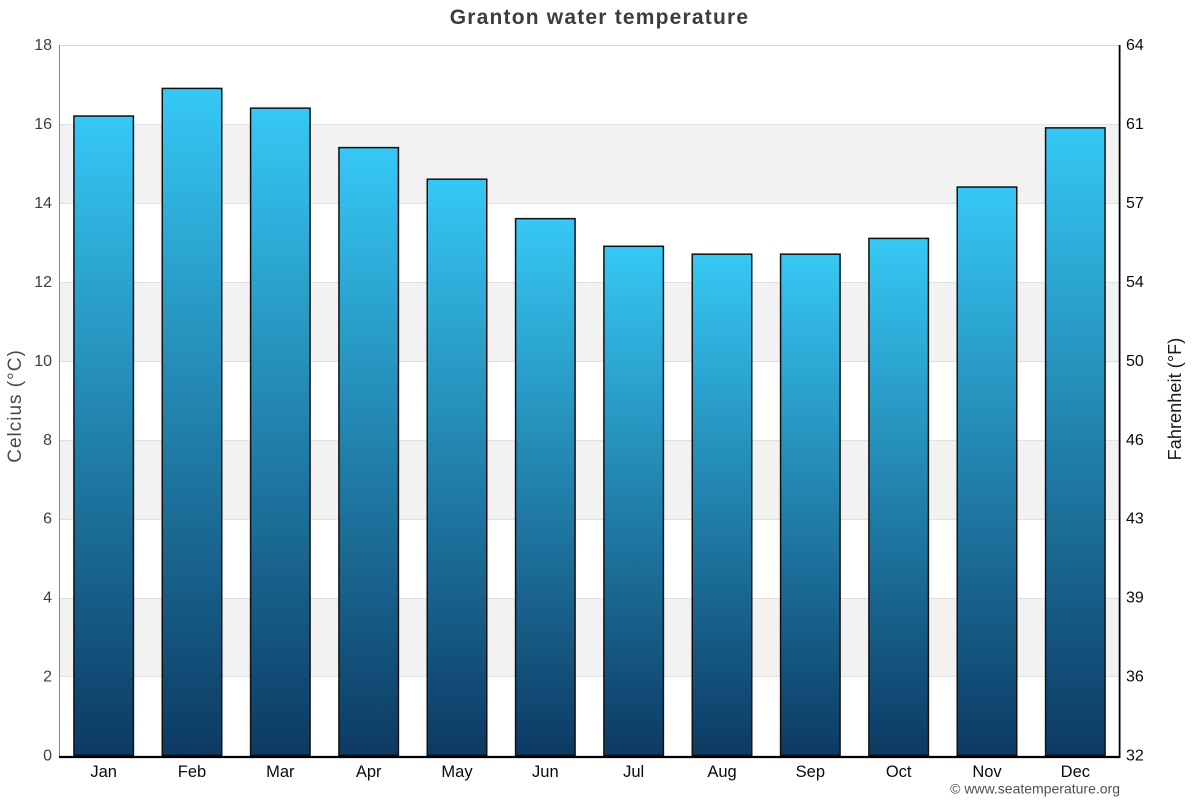 The image size is (1200, 800). Describe the element at coordinates (1135, 124) in the screenshot. I see `svg-text: 61` at that location.